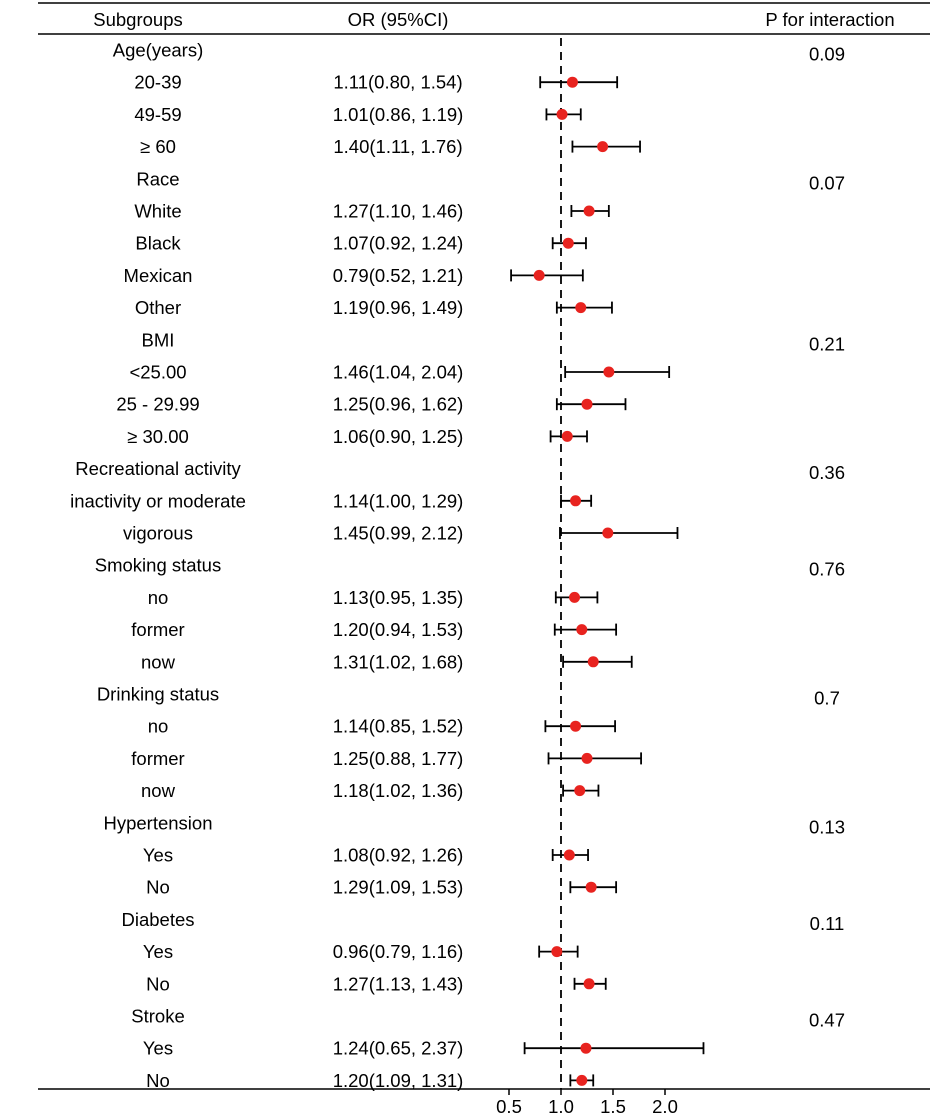  What do you see at coordinates (827, 923) in the screenshot?
I see `p-interaction-value: 0.11` at bounding box center [827, 923].